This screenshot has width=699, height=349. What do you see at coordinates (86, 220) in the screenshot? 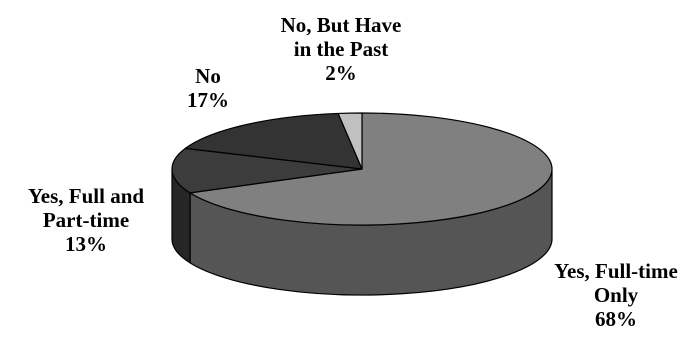
I see `slice-label-yes-full-and-part-time: Yes, Full and Part-time 13%` at bounding box center [86, 220].